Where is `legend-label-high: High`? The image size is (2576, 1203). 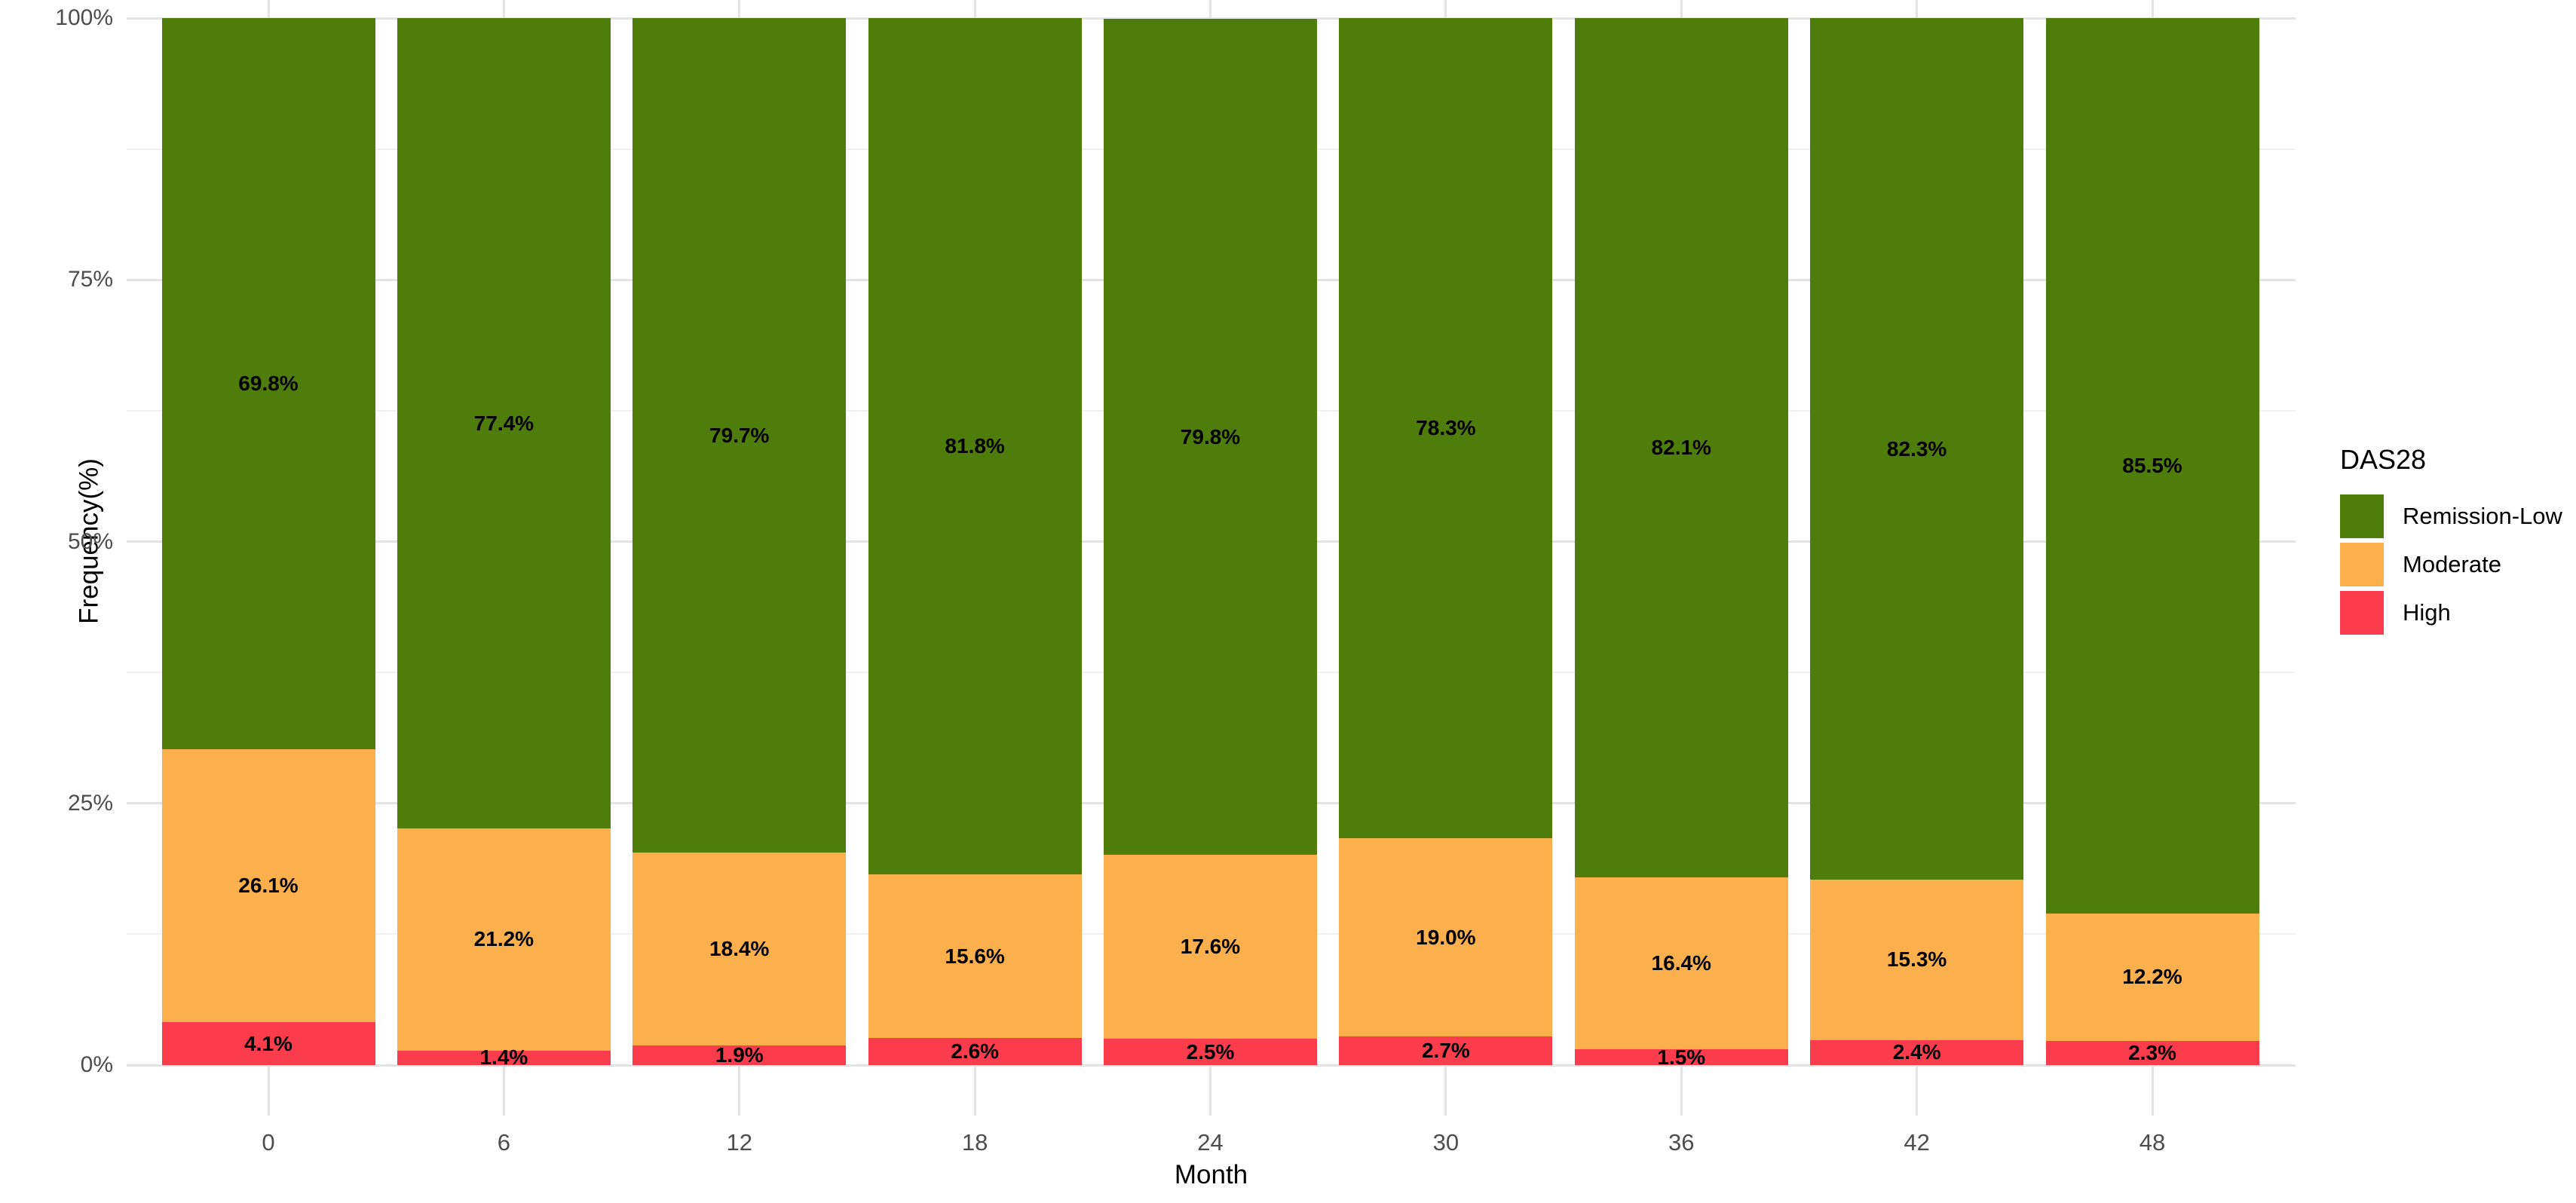
legend-label-high: High is located at coordinates (2427, 612).